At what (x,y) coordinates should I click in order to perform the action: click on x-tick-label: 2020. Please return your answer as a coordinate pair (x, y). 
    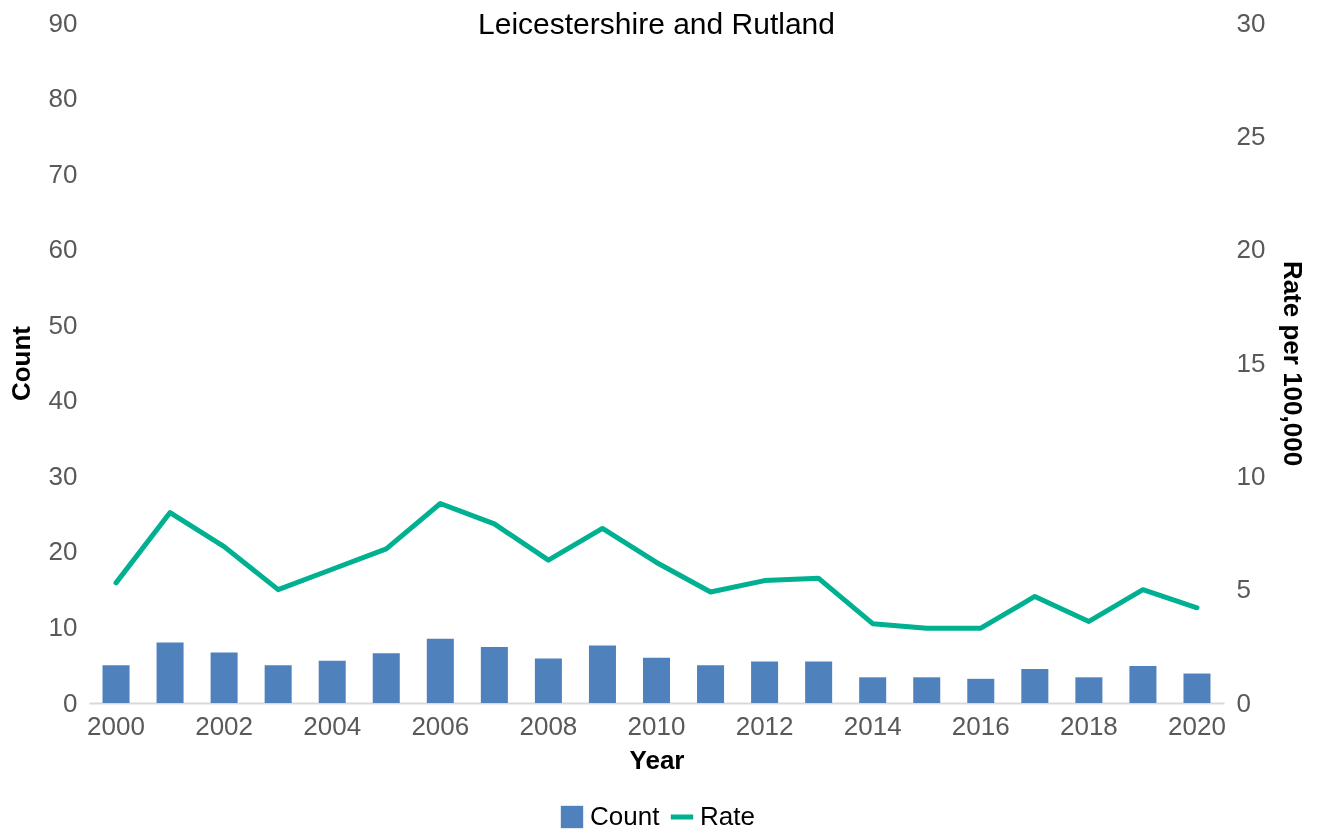
    Looking at the image, I should click on (1197, 725).